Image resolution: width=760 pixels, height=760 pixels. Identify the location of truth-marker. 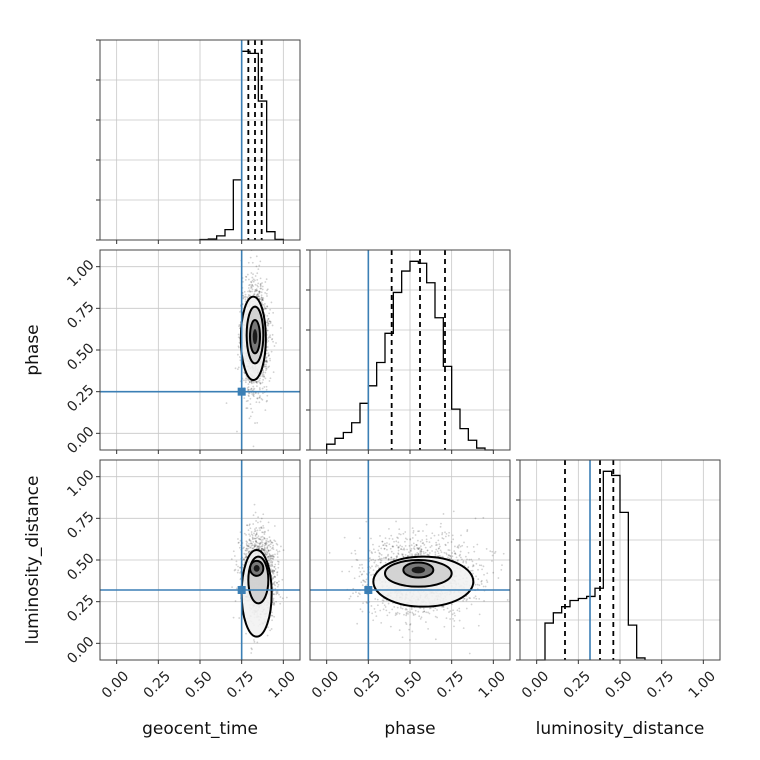
(241, 391).